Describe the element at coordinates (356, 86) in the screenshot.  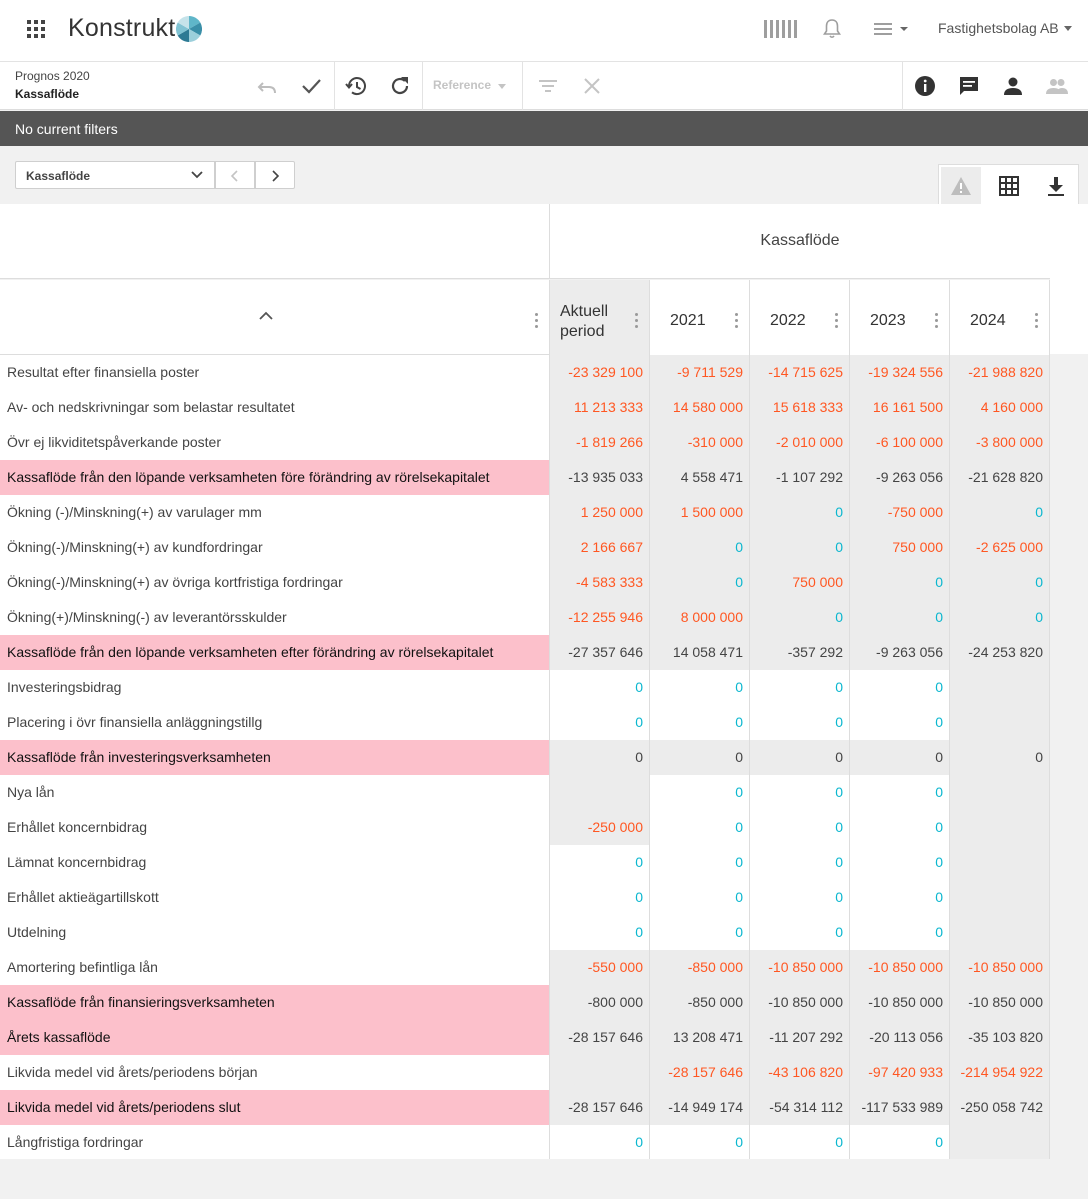
I see `history-icon` at that location.